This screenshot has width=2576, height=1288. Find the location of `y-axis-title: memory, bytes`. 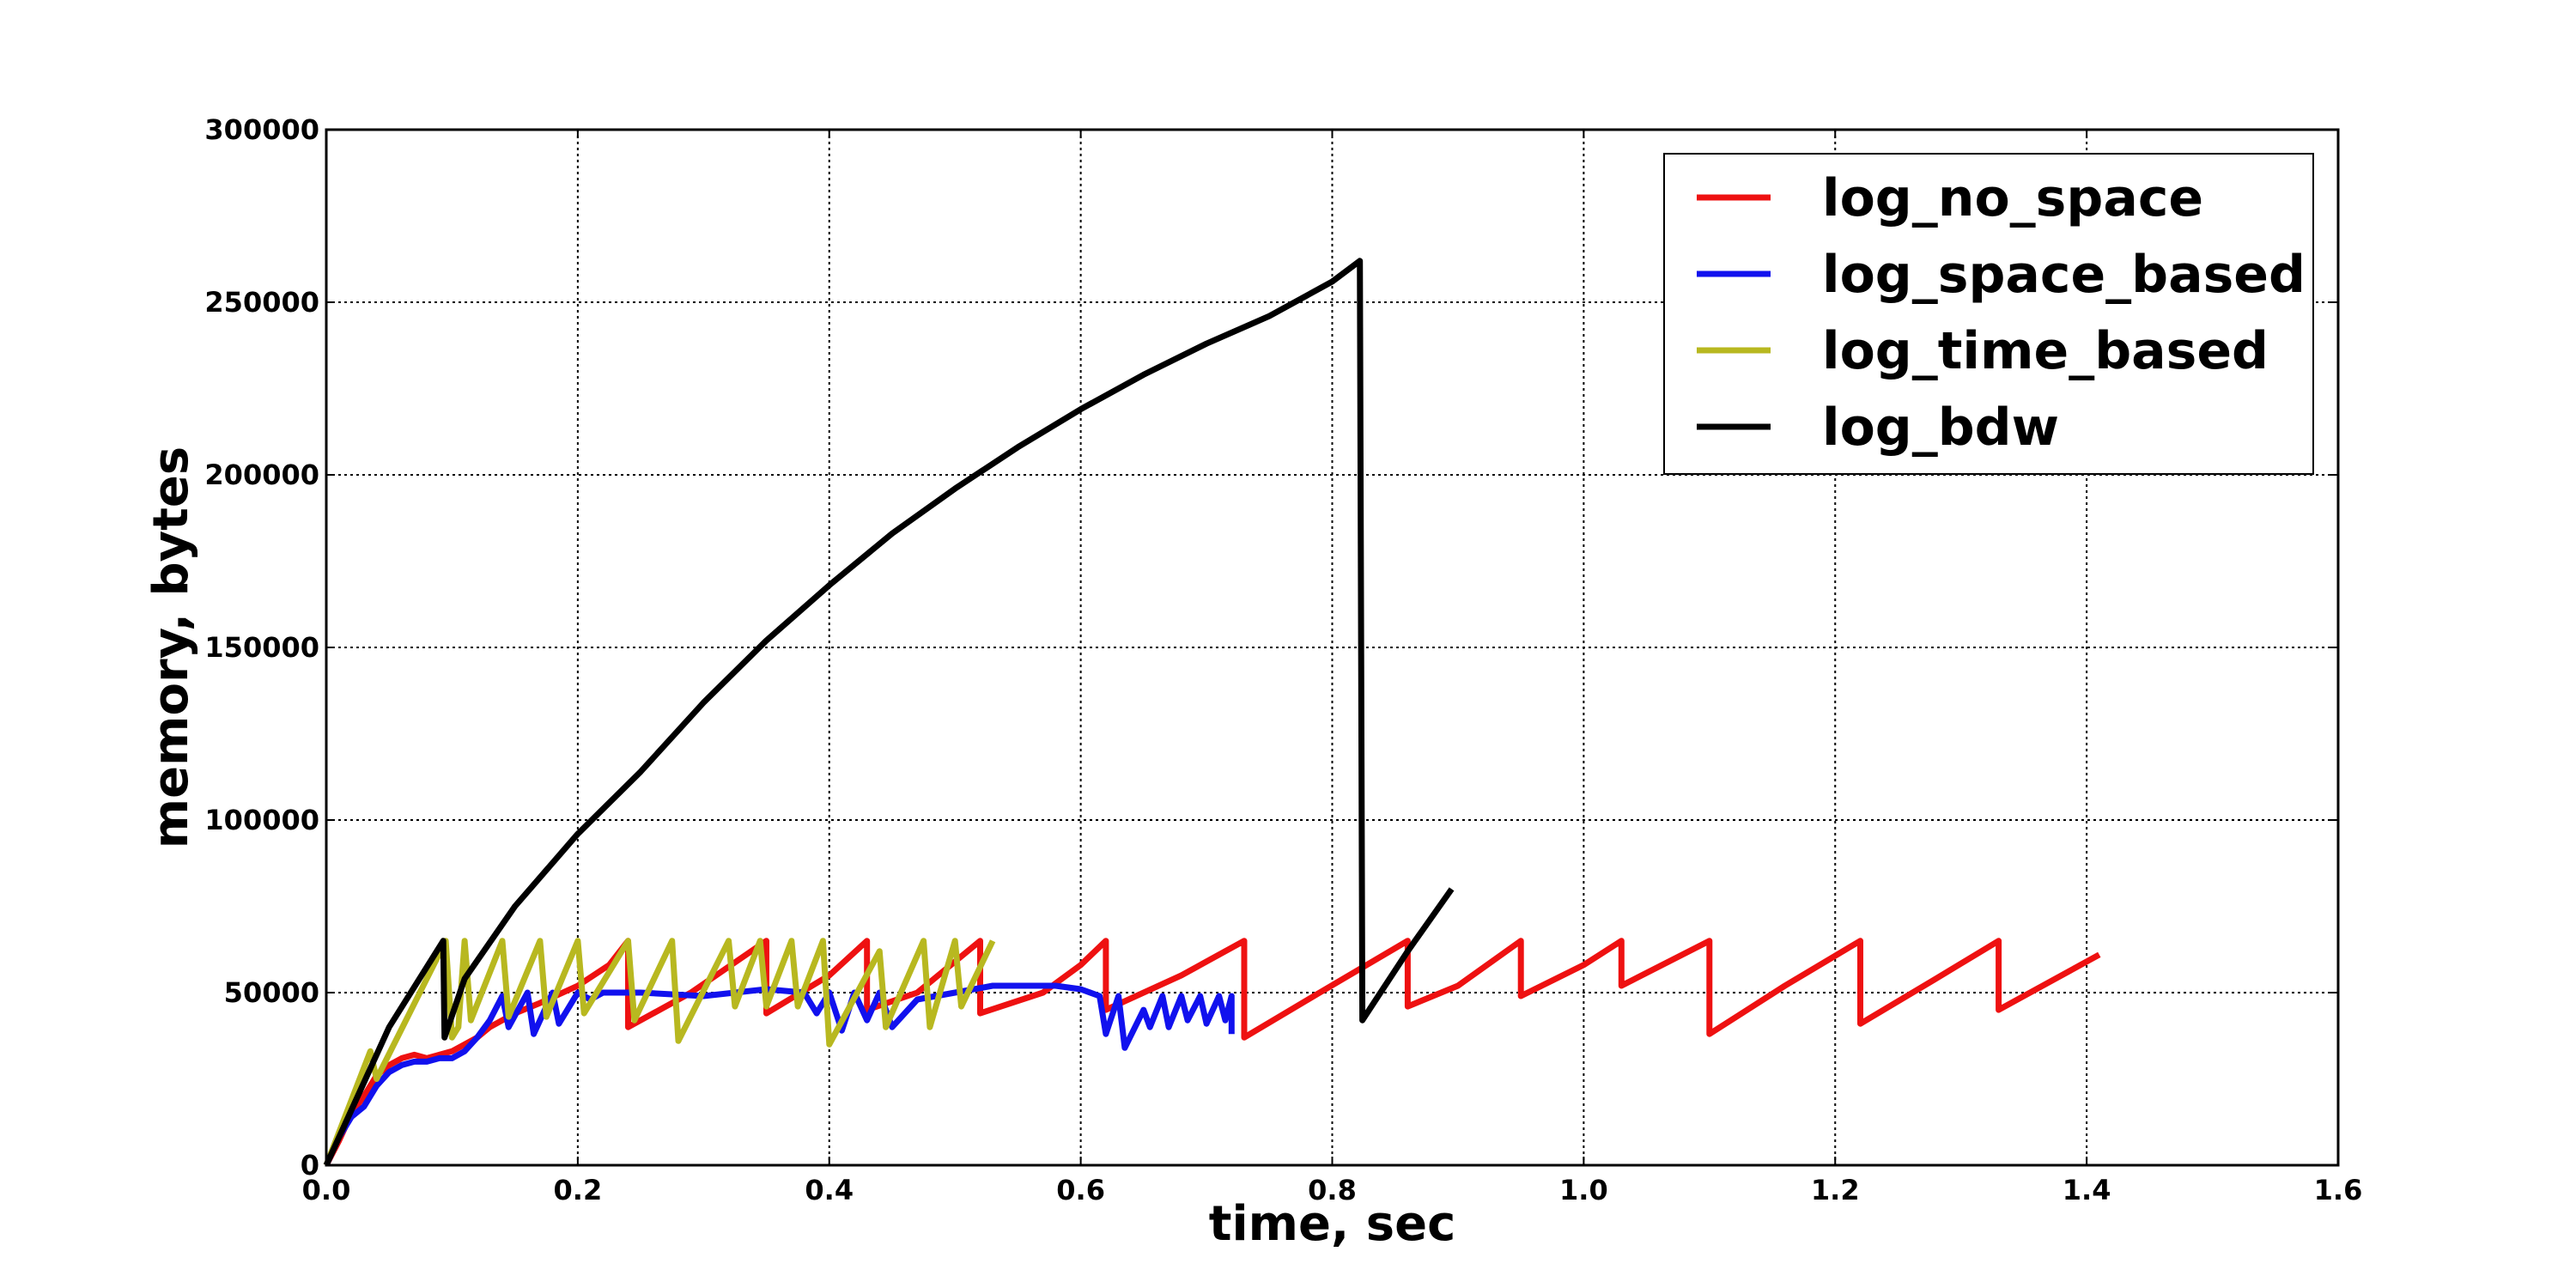

y-axis-title: memory, bytes is located at coordinates (171, 647).